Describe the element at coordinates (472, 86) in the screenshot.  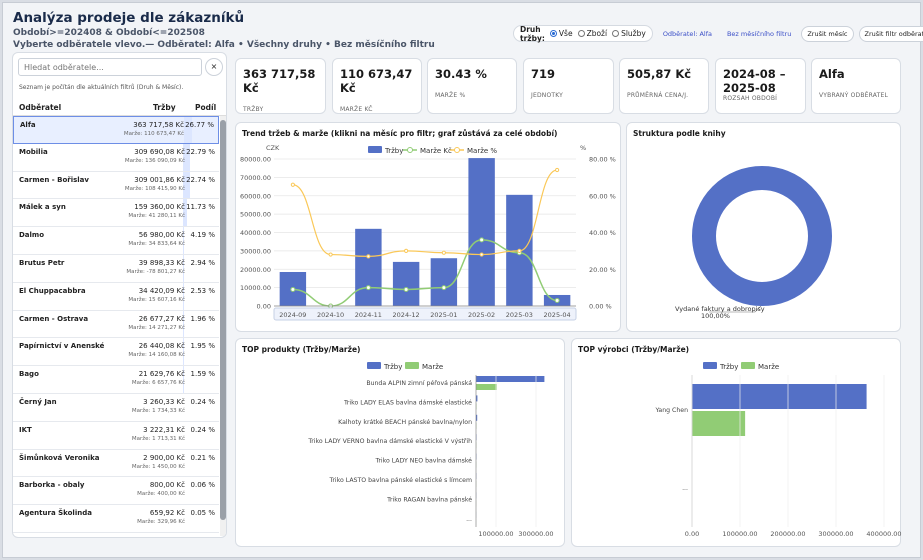
I see `kpi-margin-pct: 30.43 % MARŽE %` at that location.